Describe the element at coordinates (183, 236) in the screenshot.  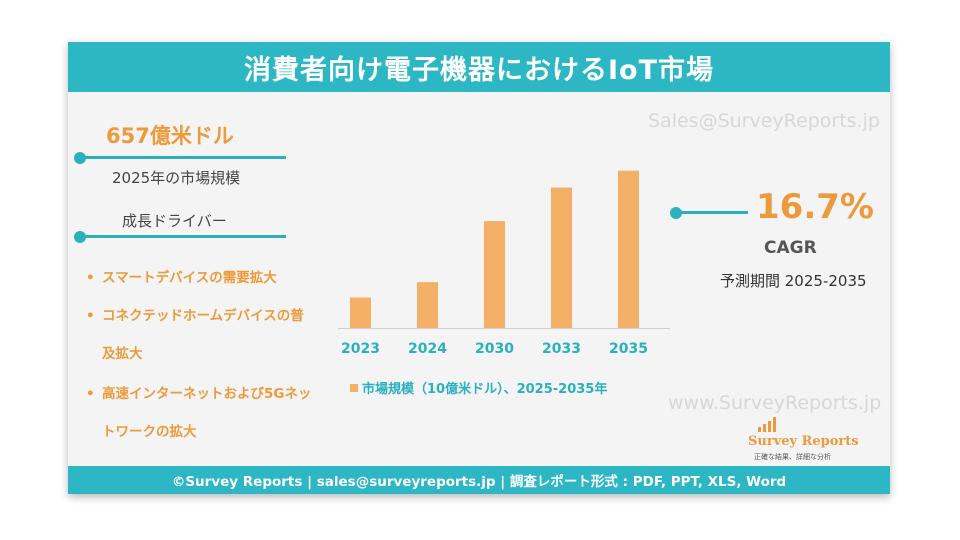
I see `drivers-divider` at that location.